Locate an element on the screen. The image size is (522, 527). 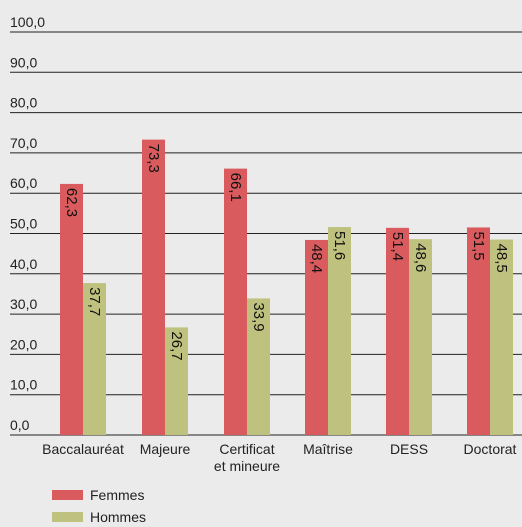
legend-label: Femmes is located at coordinates (117, 495).